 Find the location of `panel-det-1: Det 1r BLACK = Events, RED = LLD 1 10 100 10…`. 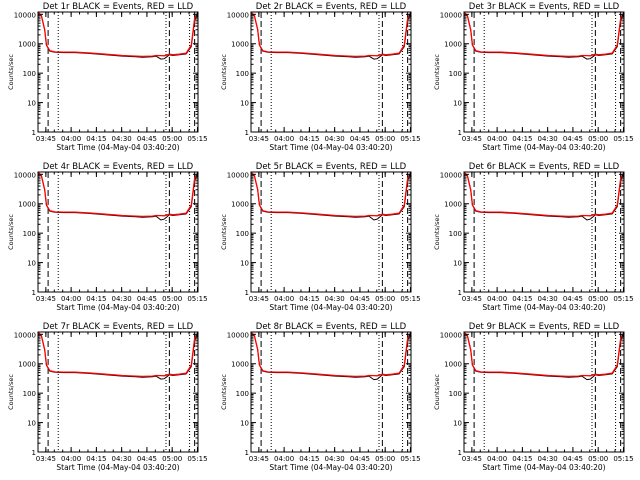

panel-det-1: Det 1r BLACK = Events, RED = LLD 1 10 100 10… is located at coordinates (107, 77).